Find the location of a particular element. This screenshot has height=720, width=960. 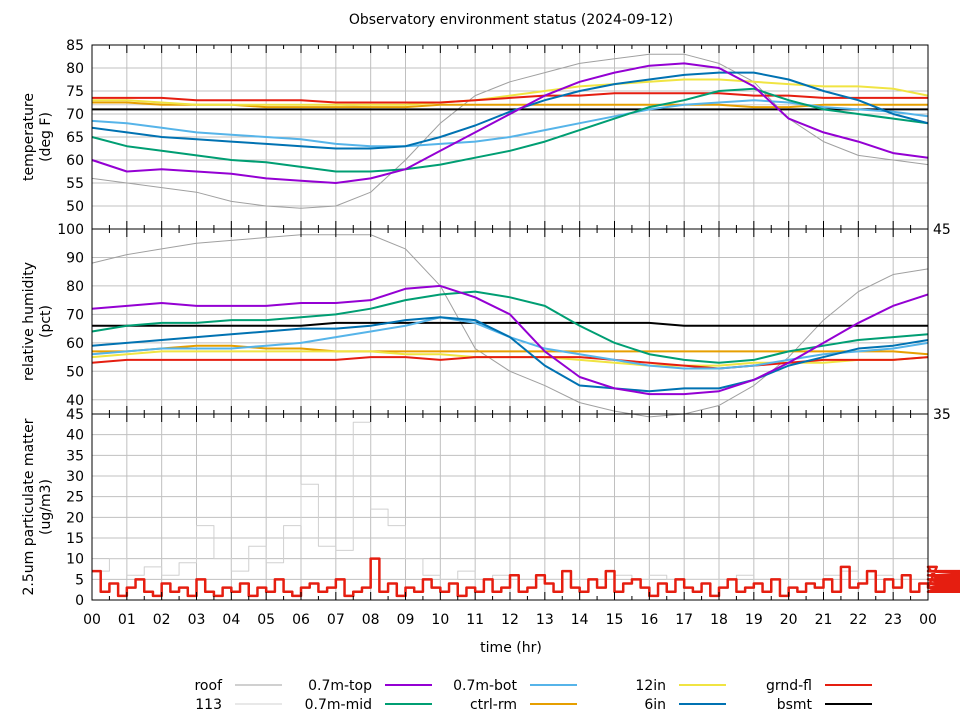

legend-label: bsmt is located at coordinates (795, 705).